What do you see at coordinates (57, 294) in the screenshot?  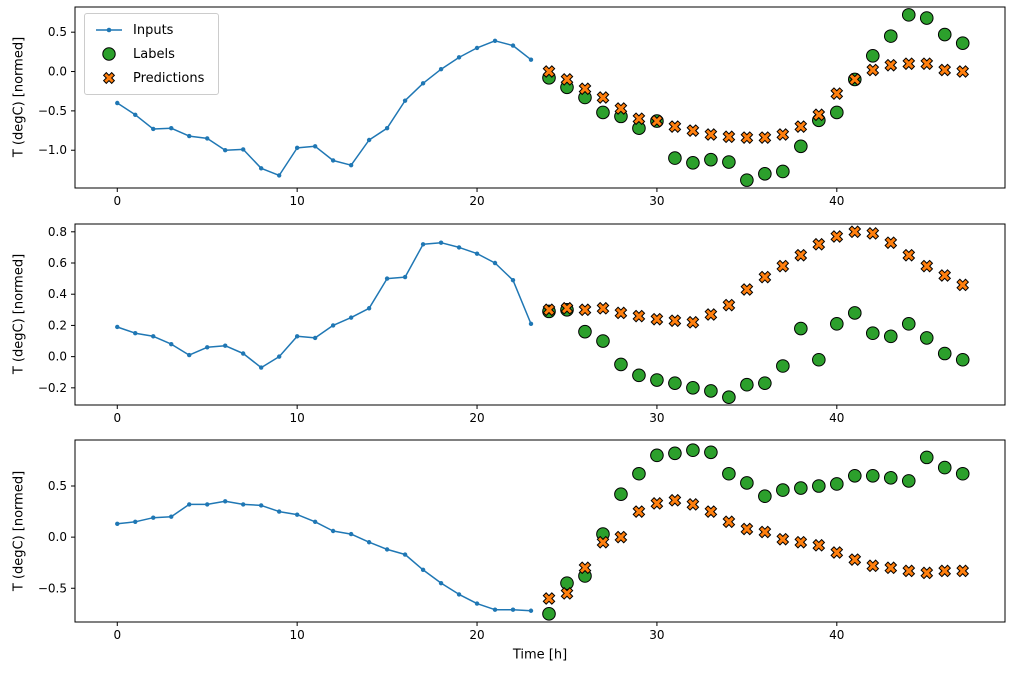 I see `svg-text: 0.4` at bounding box center [57, 294].